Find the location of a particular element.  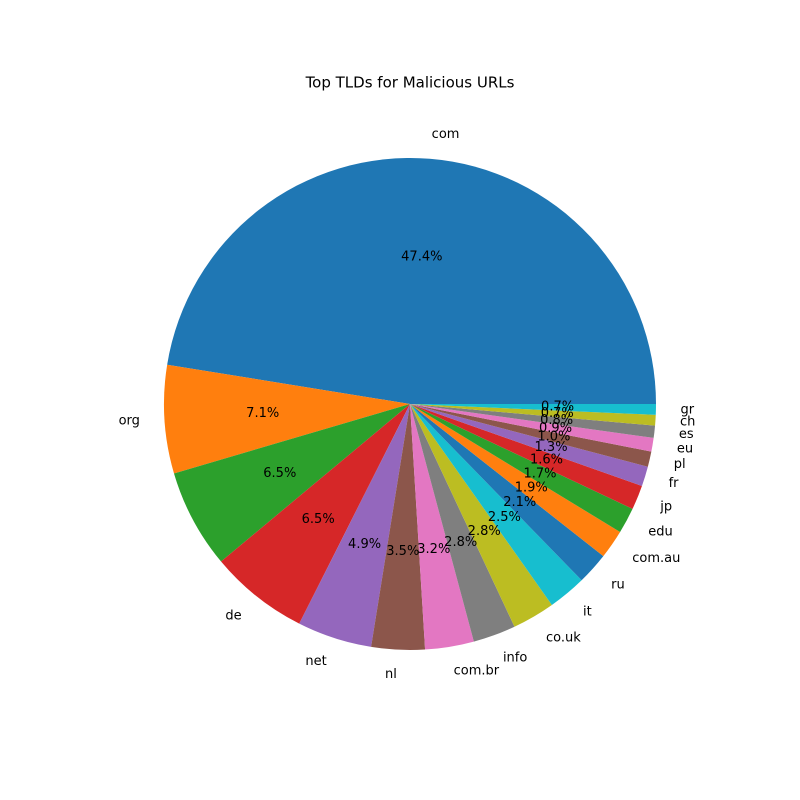

slice-label: eu is located at coordinates (685, 448).